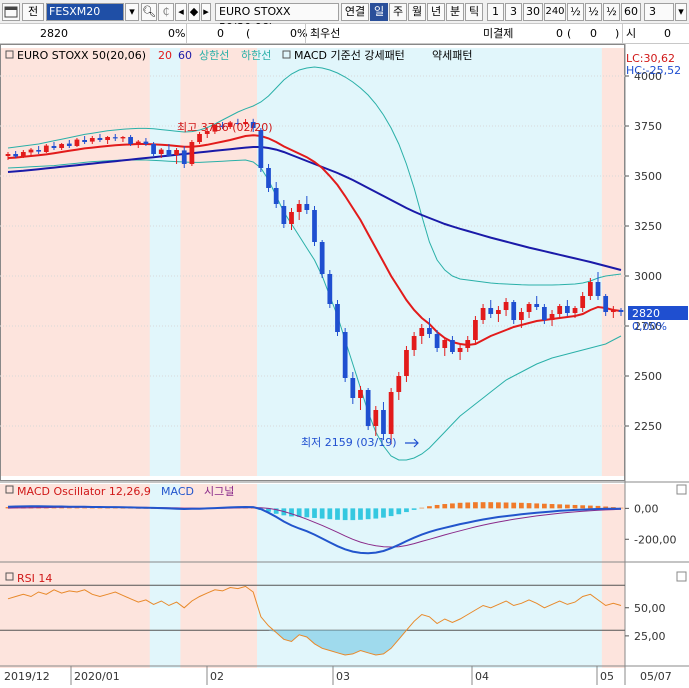 This screenshot has height=688, width=689. Describe the element at coordinates (593, 33) in the screenshot. I see `unsettled-value-2: 0` at that location.